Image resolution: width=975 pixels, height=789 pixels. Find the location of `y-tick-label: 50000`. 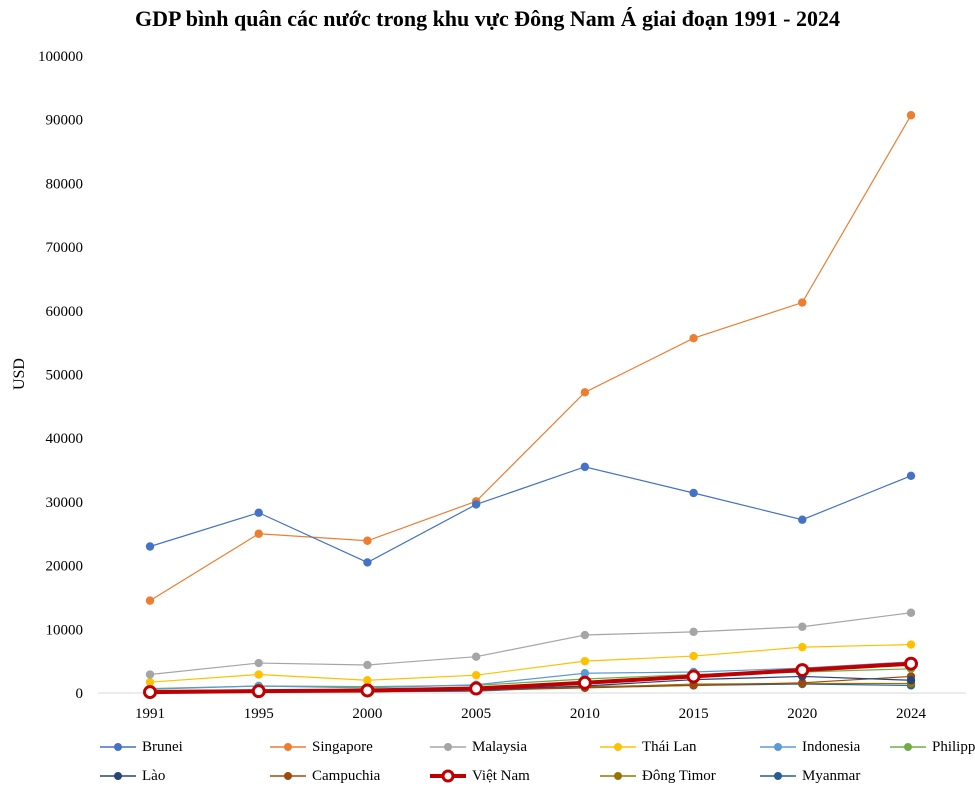

y-tick-label: 50000 is located at coordinates (65, 376).